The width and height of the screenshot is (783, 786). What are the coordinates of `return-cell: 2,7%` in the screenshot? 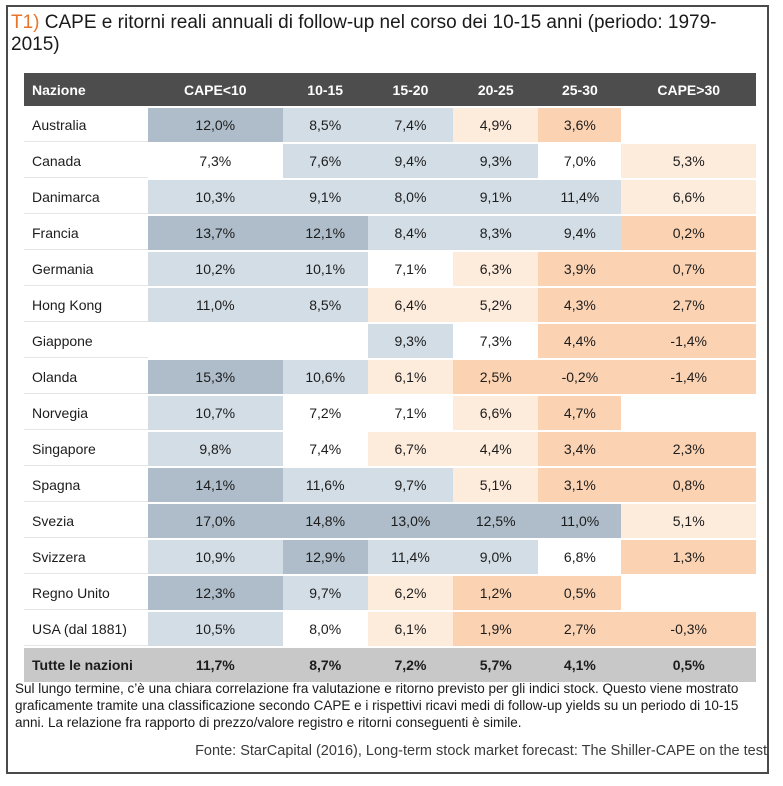 It's located at (688, 305).